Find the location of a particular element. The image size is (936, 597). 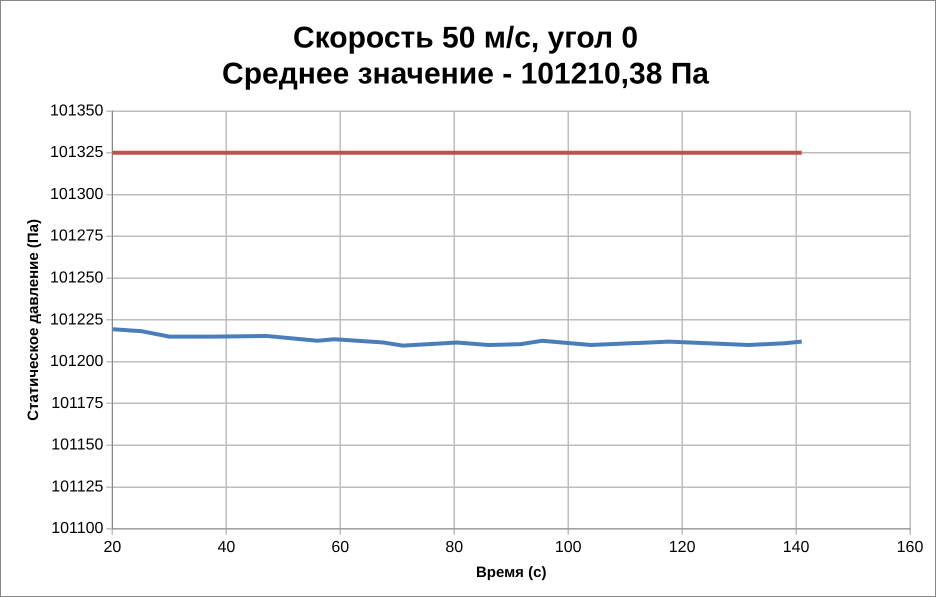

x-tick-label: 160 is located at coordinates (910, 547).